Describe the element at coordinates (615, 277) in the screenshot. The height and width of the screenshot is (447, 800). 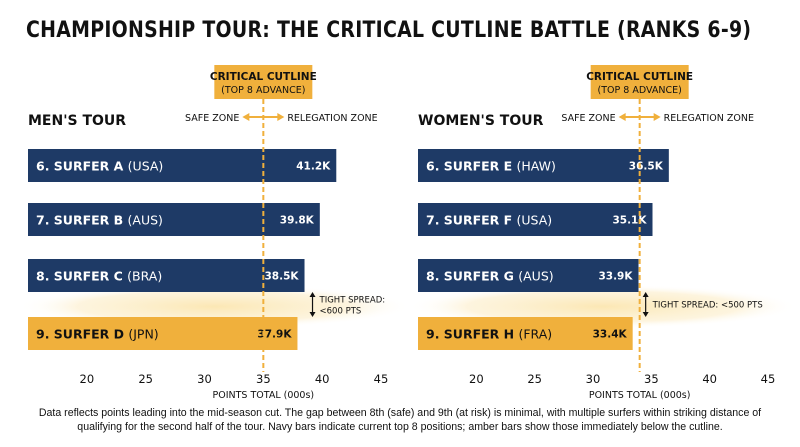
I see `bar-value-label: 33.9K` at that location.